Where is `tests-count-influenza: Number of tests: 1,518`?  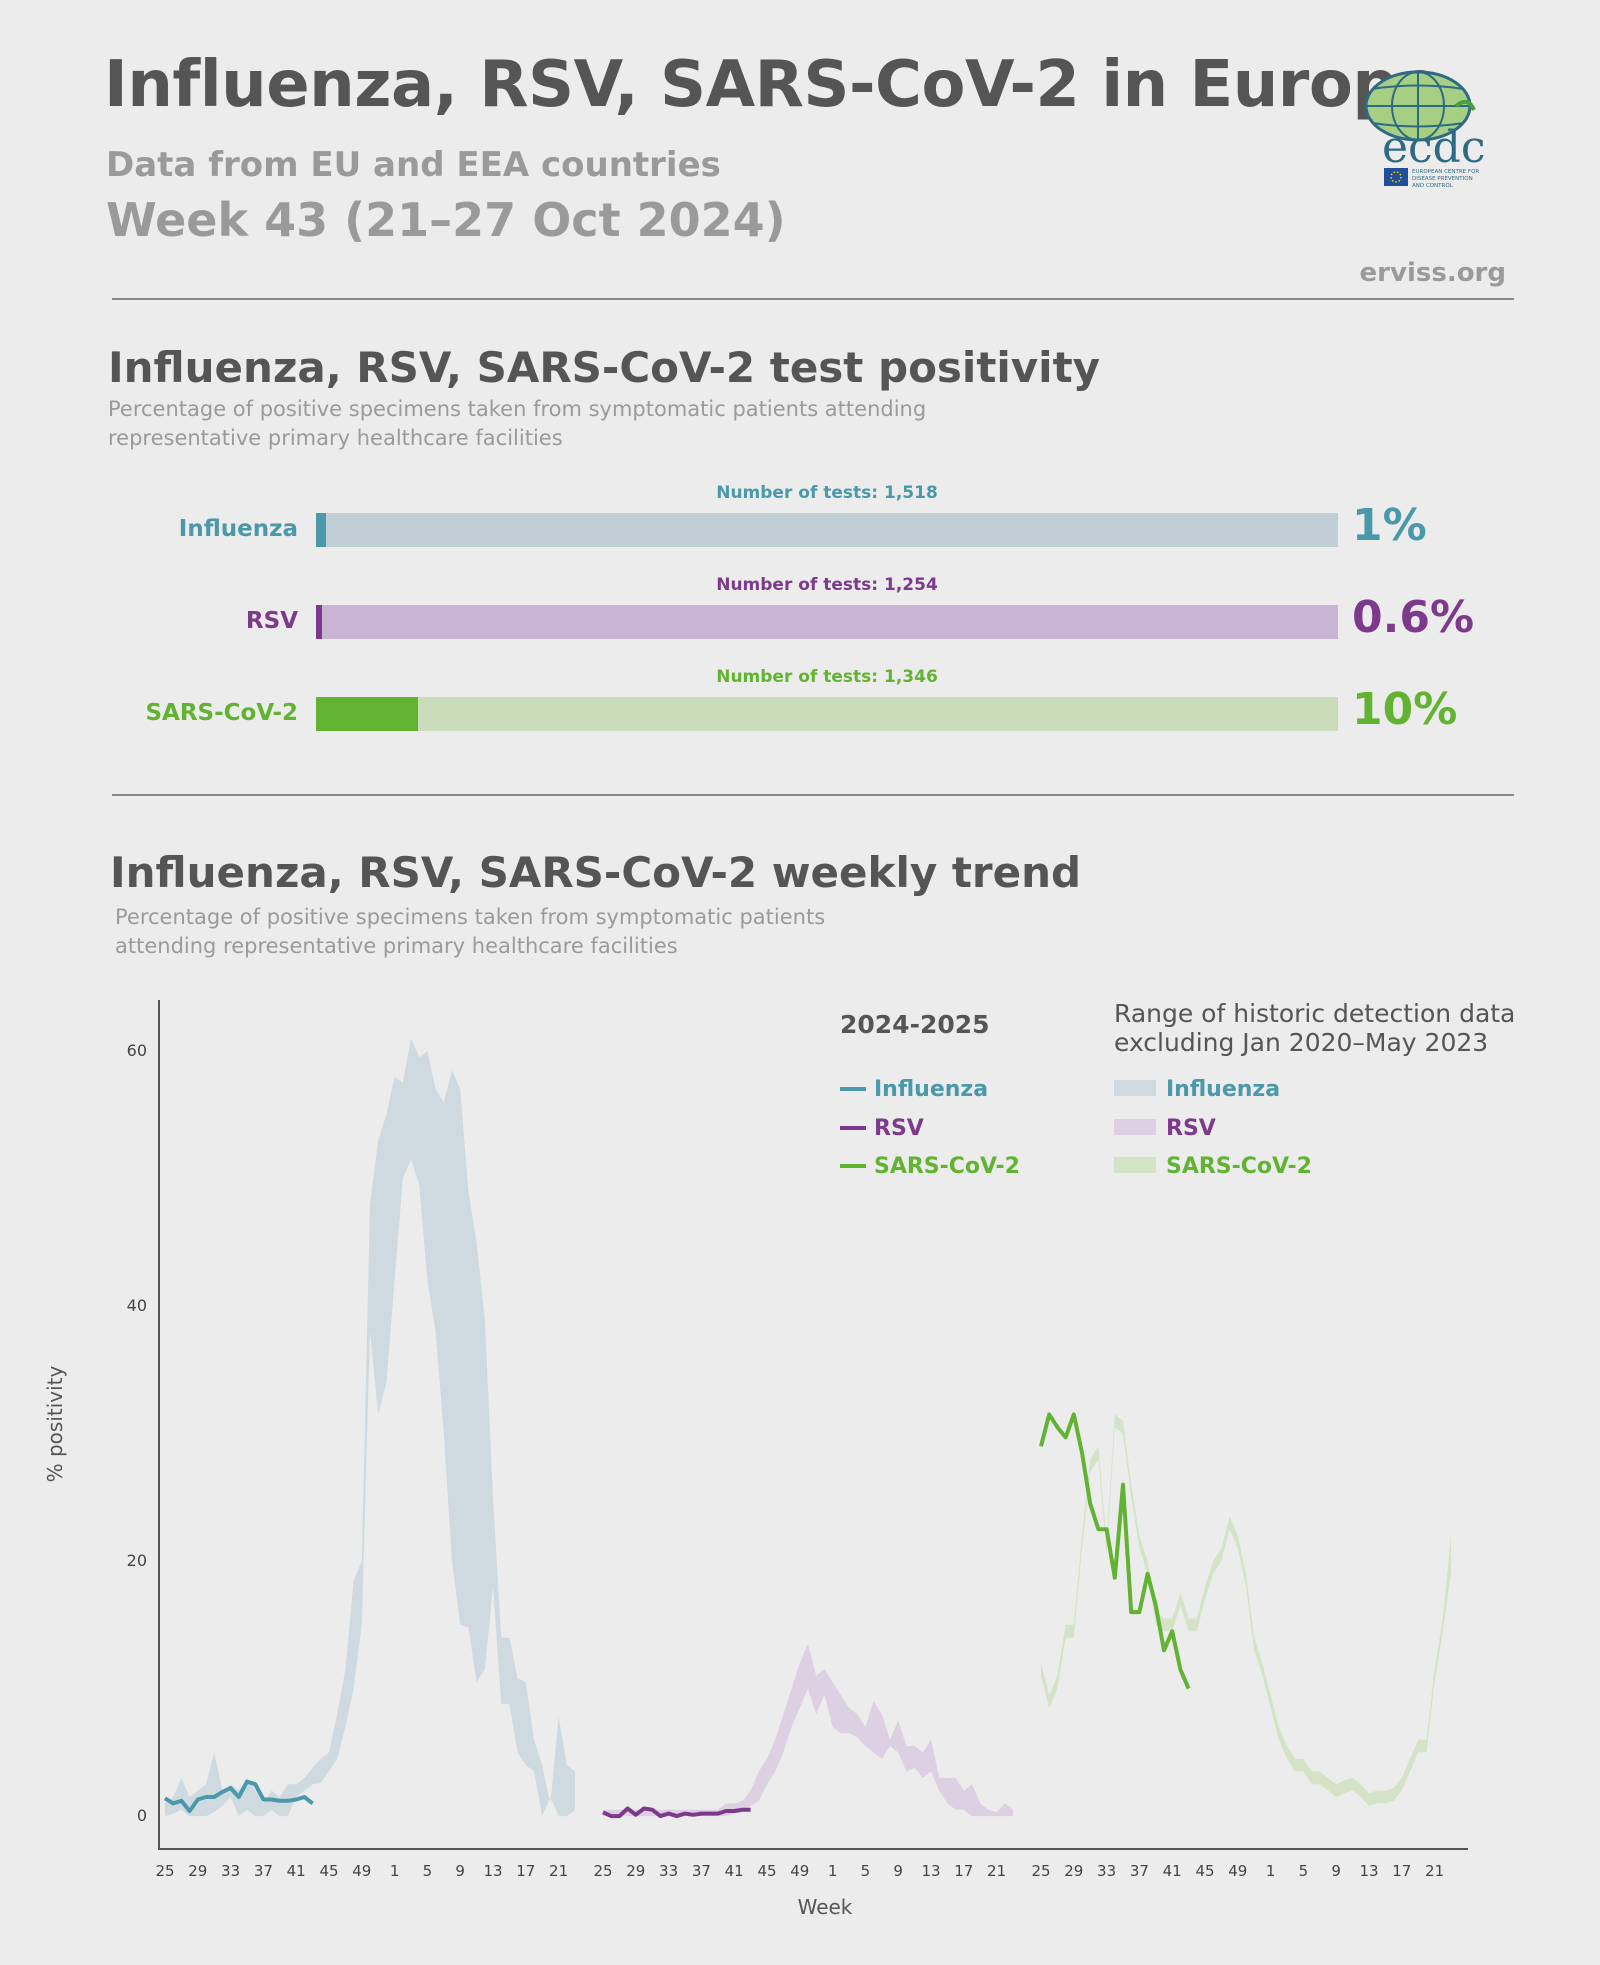
tests-count-influenza: Number of tests: 1,518 is located at coordinates (827, 493).